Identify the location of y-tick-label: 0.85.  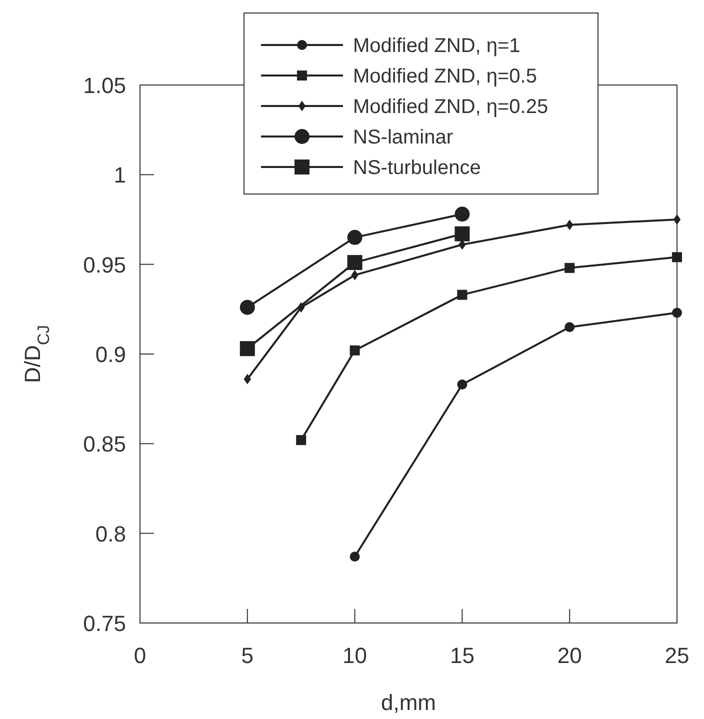
(104, 444).